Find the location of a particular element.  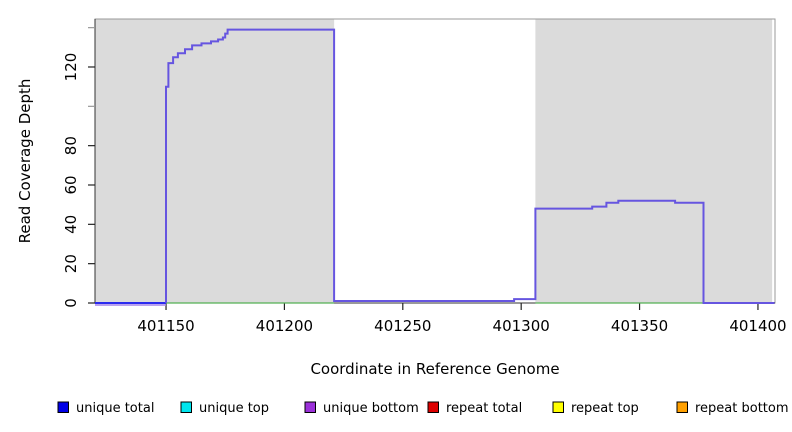

x-tick-label: 401400 is located at coordinates (757, 326).